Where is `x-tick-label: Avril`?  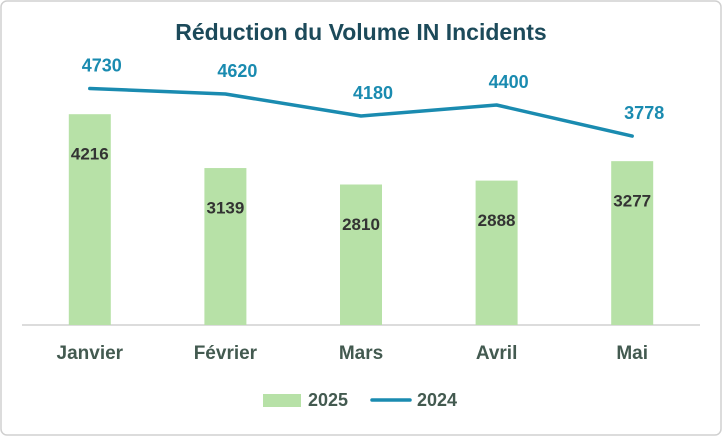 x-tick-label: Avril is located at coordinates (497, 353).